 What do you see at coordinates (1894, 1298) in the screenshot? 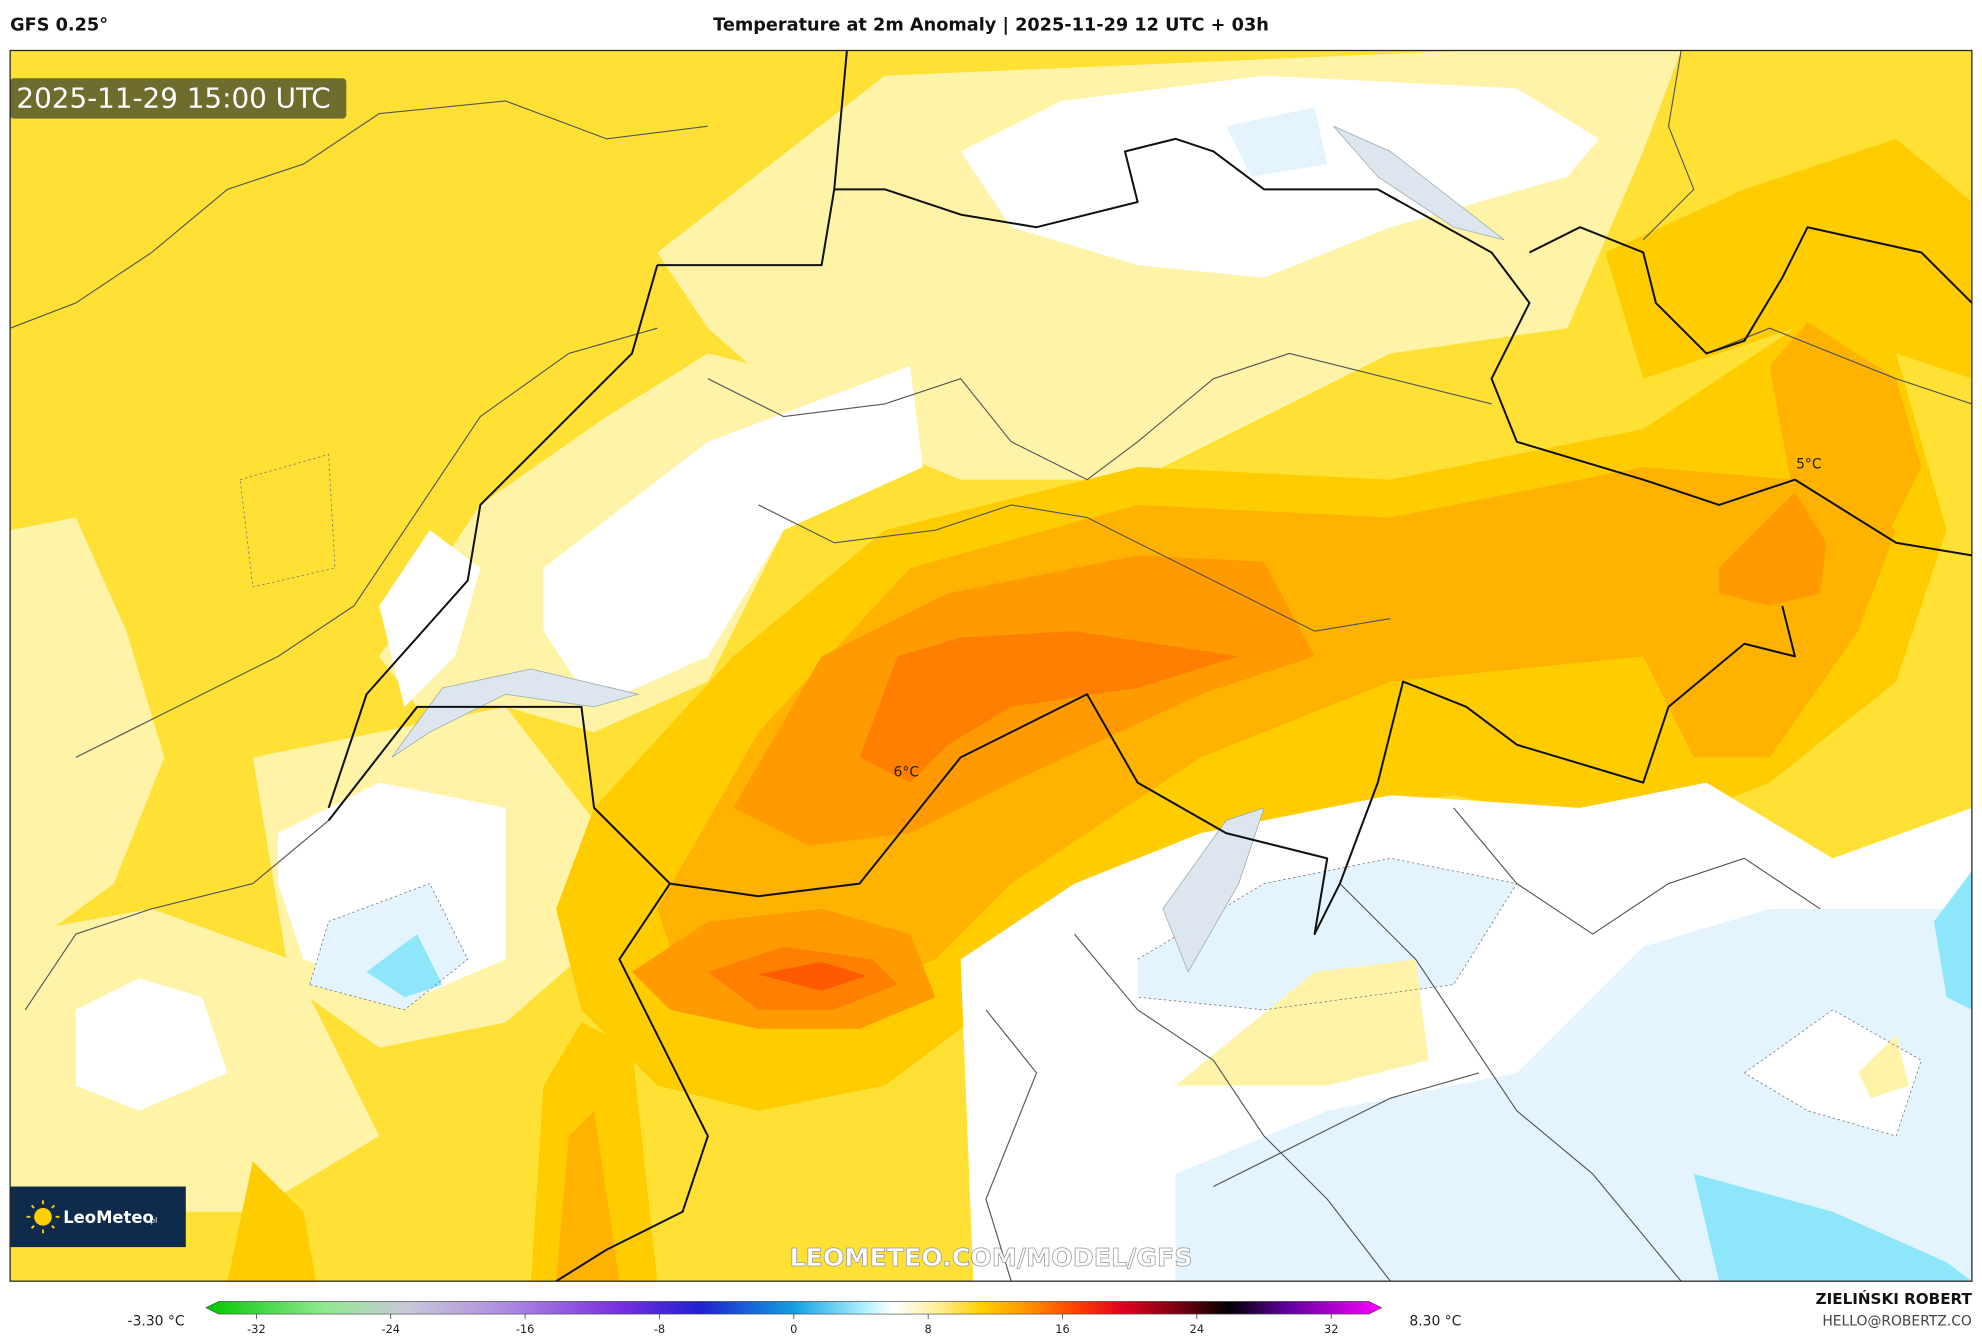
I see `author: ZIELIŃSKI ROBERT` at bounding box center [1894, 1298].